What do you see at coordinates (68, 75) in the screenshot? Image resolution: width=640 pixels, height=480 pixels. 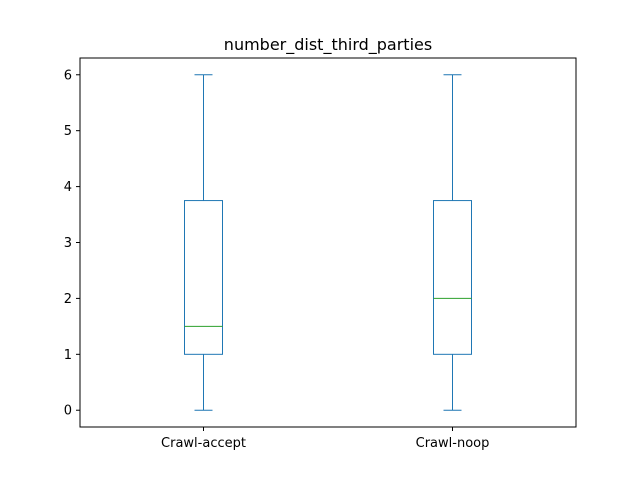 I see `y-tick-label: 6` at bounding box center [68, 75].